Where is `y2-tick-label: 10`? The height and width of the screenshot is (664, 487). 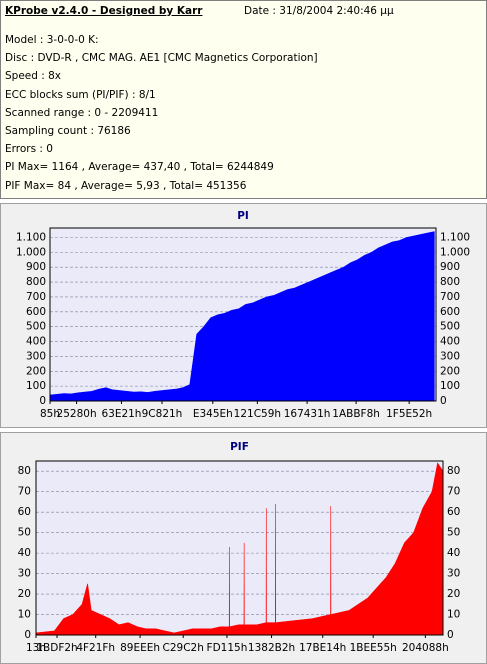
y2-tick-label: 10 is located at coordinates (453, 615).